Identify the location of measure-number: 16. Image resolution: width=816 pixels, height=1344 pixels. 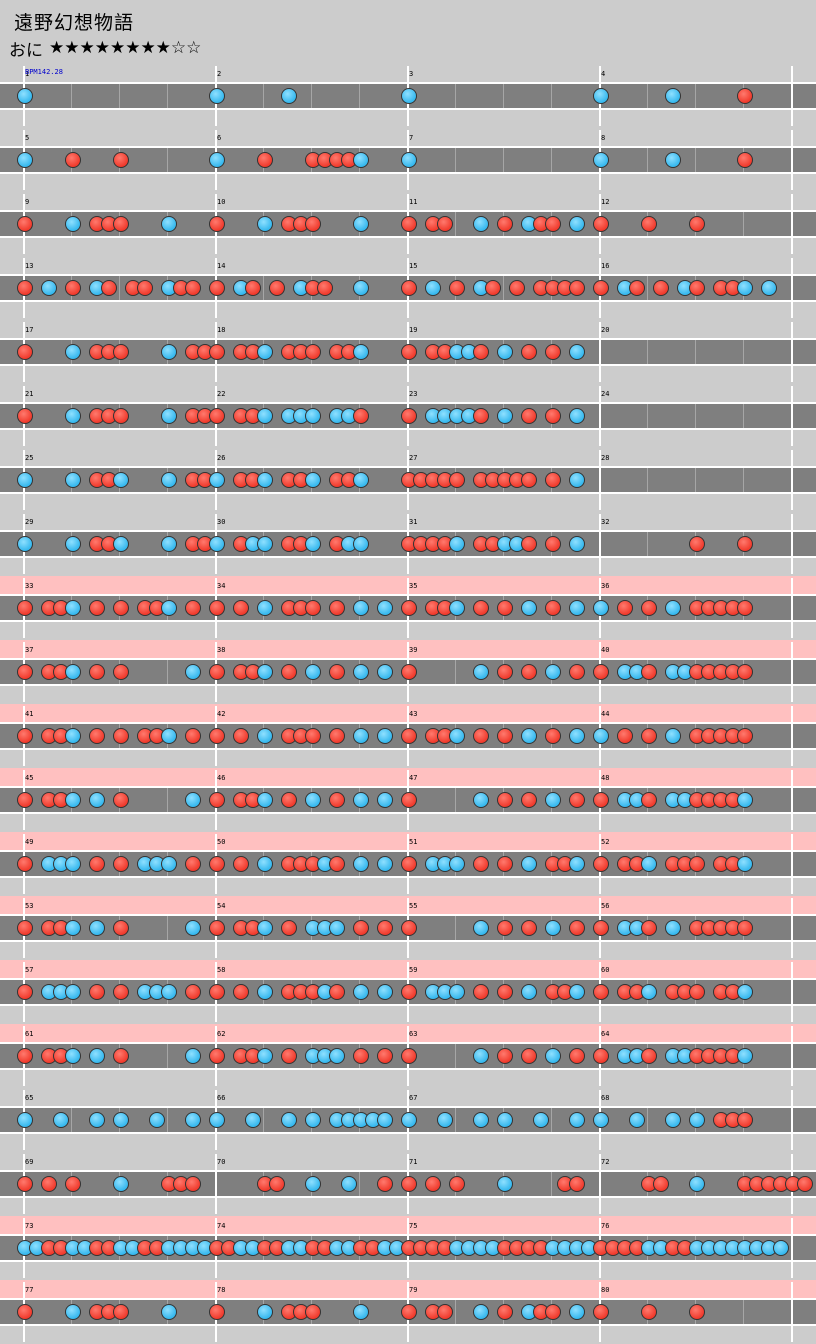
(605, 266).